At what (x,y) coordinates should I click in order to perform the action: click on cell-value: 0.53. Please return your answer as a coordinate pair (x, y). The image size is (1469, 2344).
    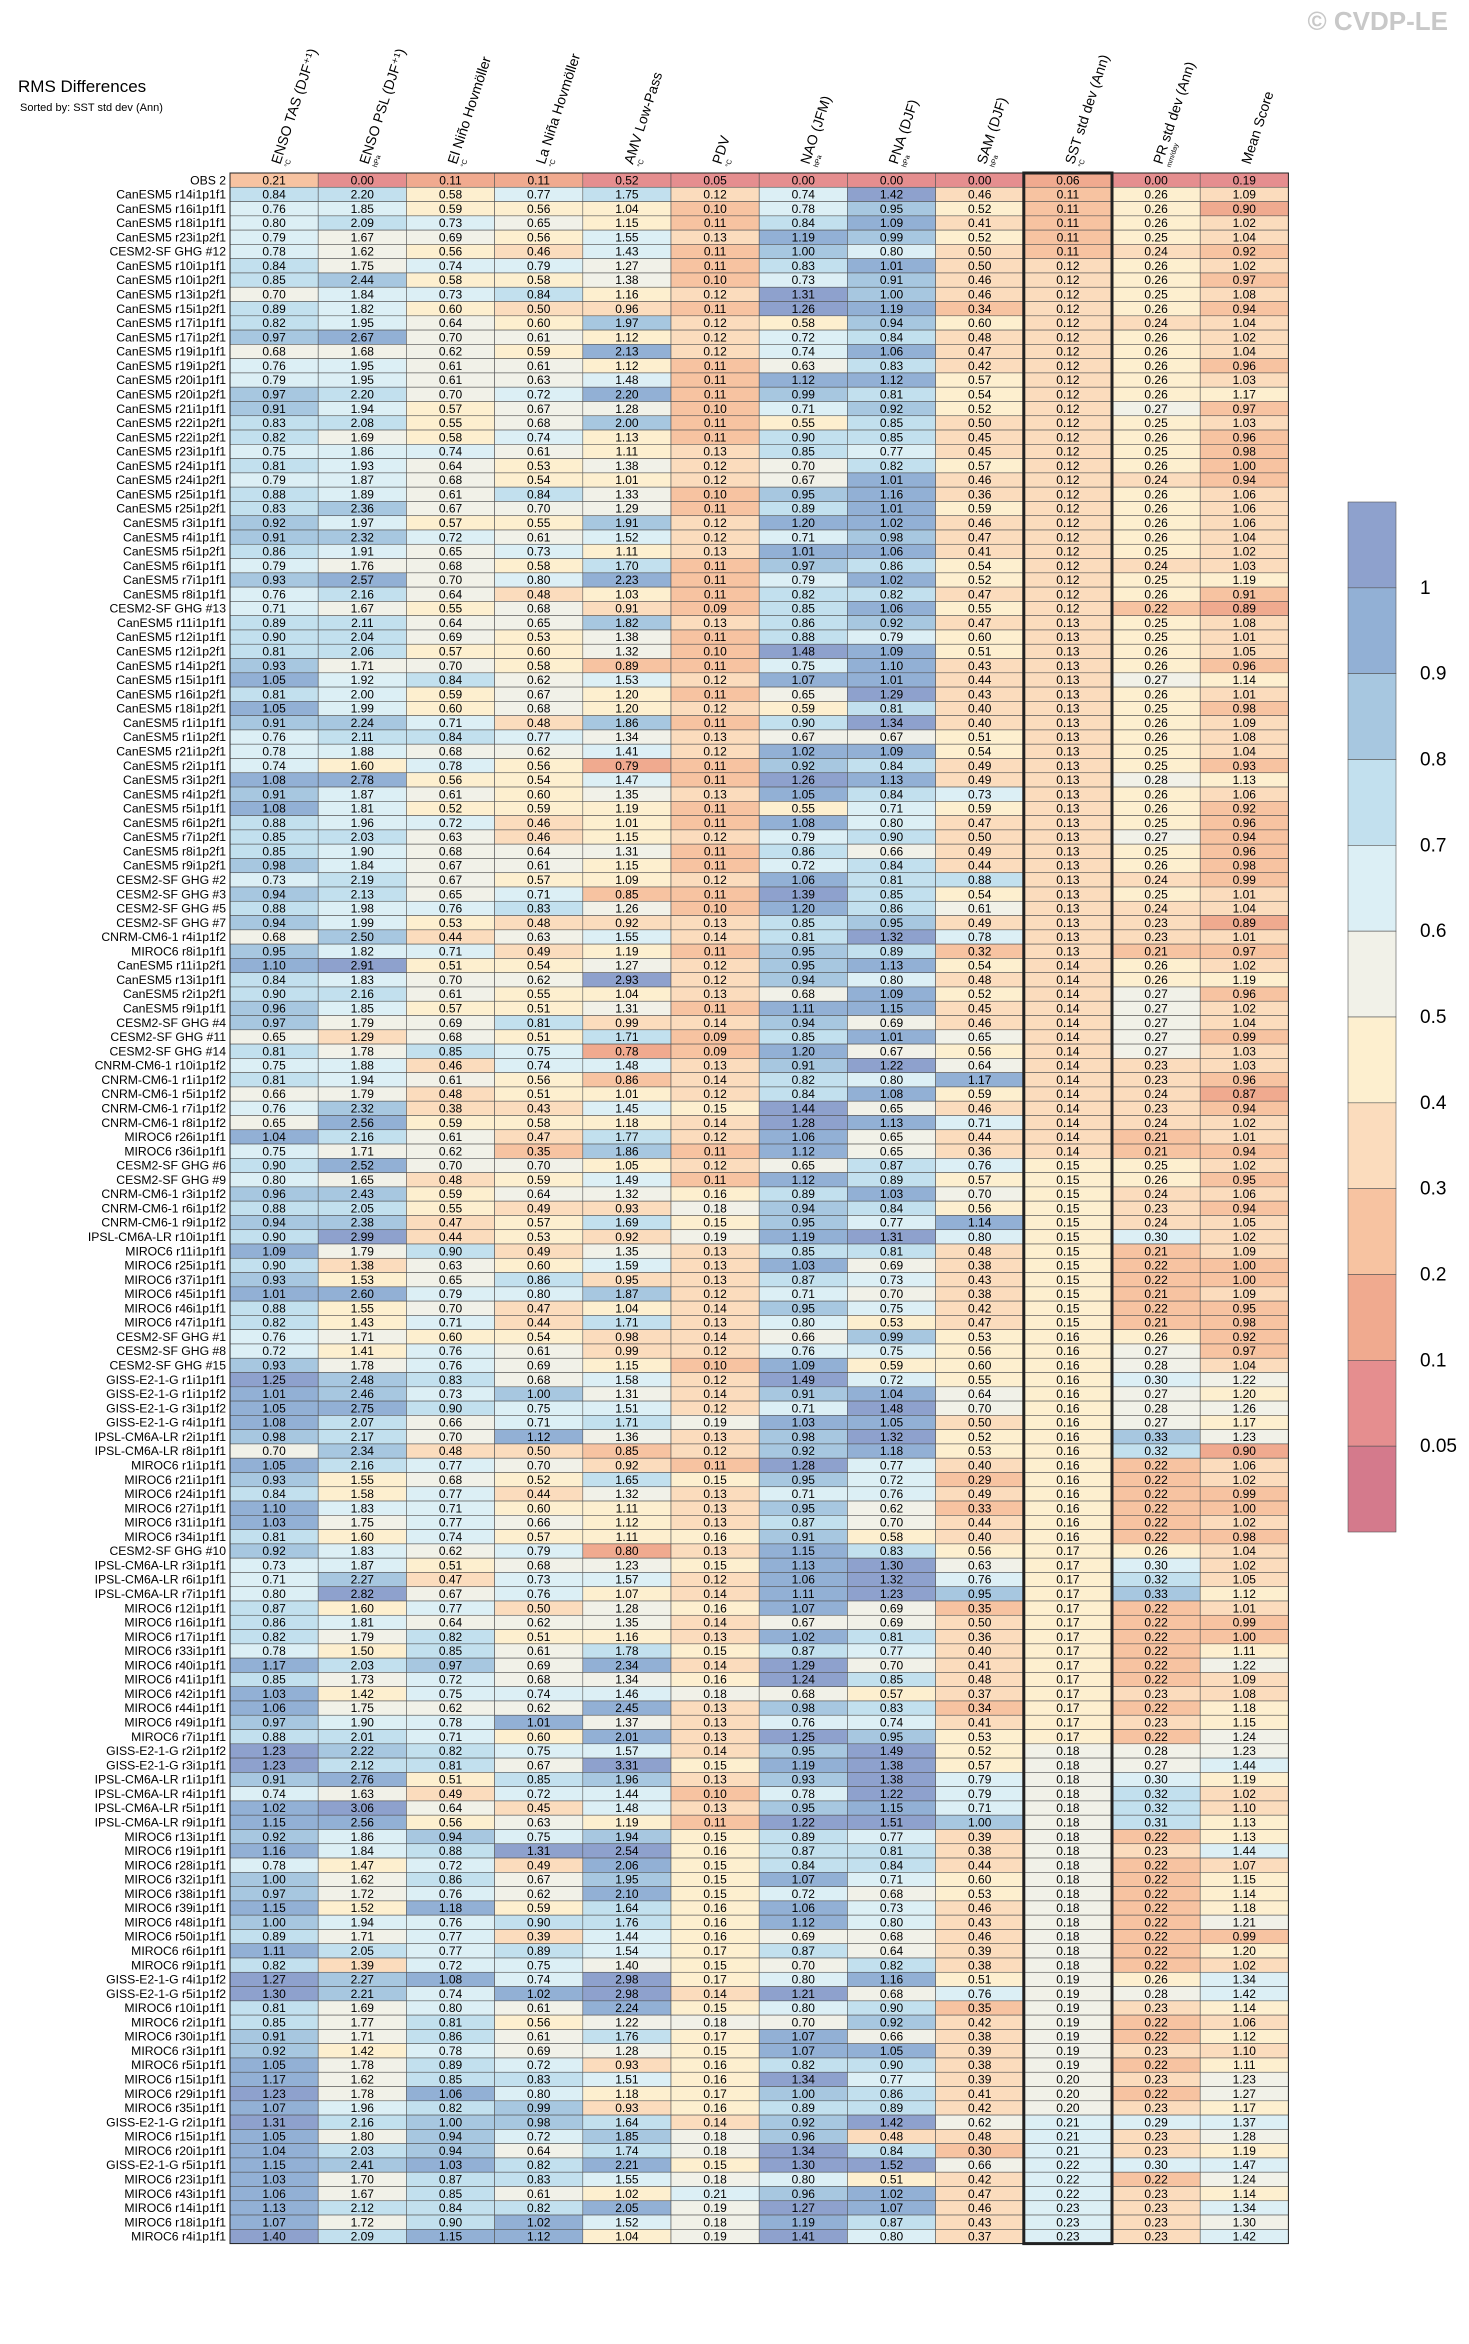
    Looking at the image, I should click on (539, 466).